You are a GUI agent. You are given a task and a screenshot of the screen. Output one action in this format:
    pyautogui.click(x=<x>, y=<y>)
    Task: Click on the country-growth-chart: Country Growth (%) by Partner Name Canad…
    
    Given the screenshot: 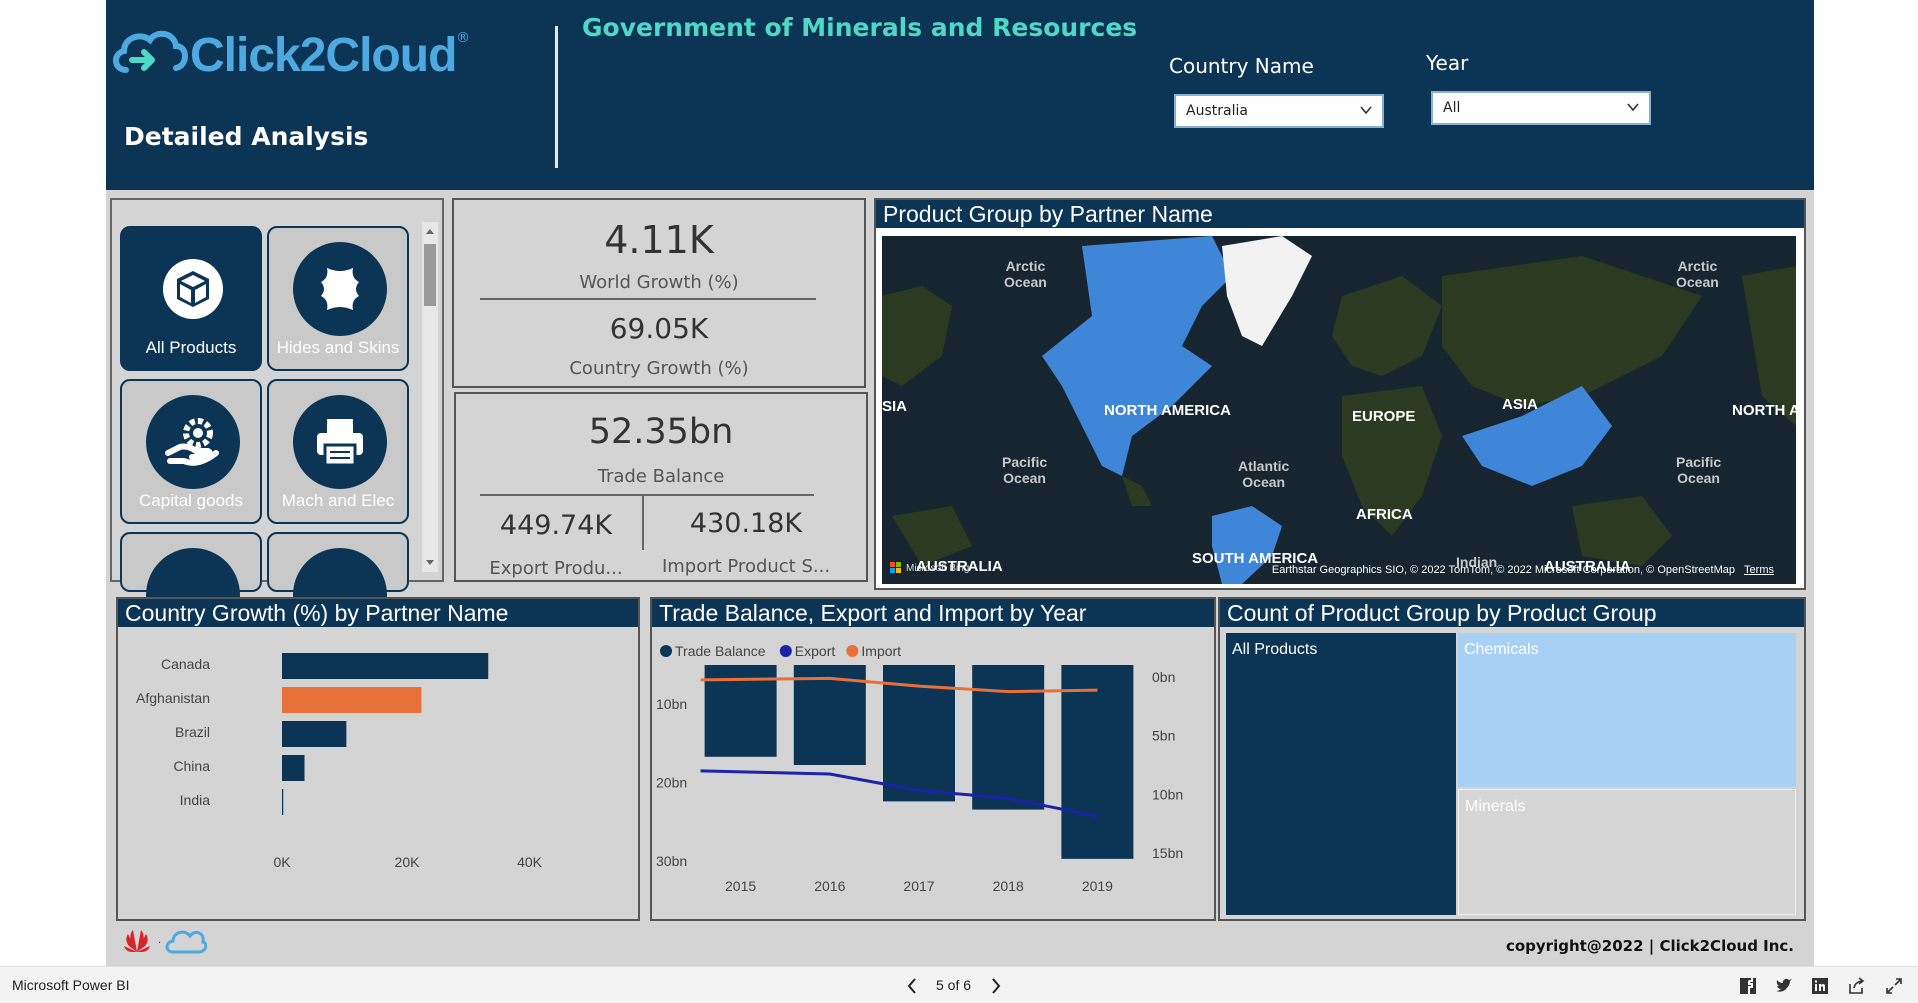 What is the action you would take?
    pyautogui.click(x=378, y=759)
    